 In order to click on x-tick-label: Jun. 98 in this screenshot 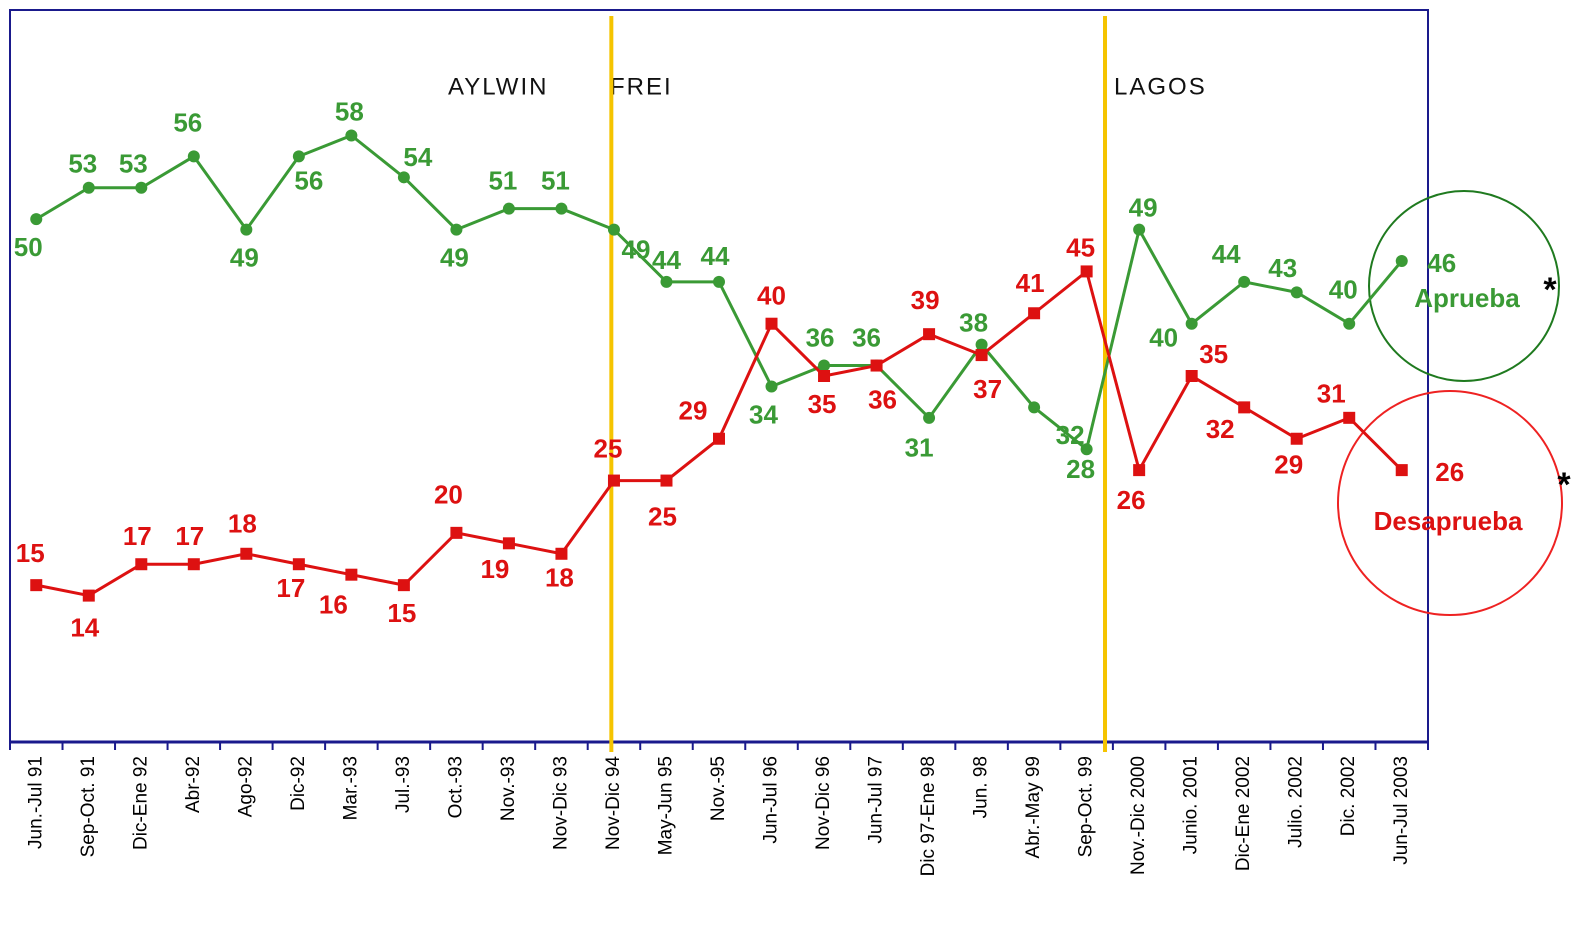, I will do `click(981, 787)`.